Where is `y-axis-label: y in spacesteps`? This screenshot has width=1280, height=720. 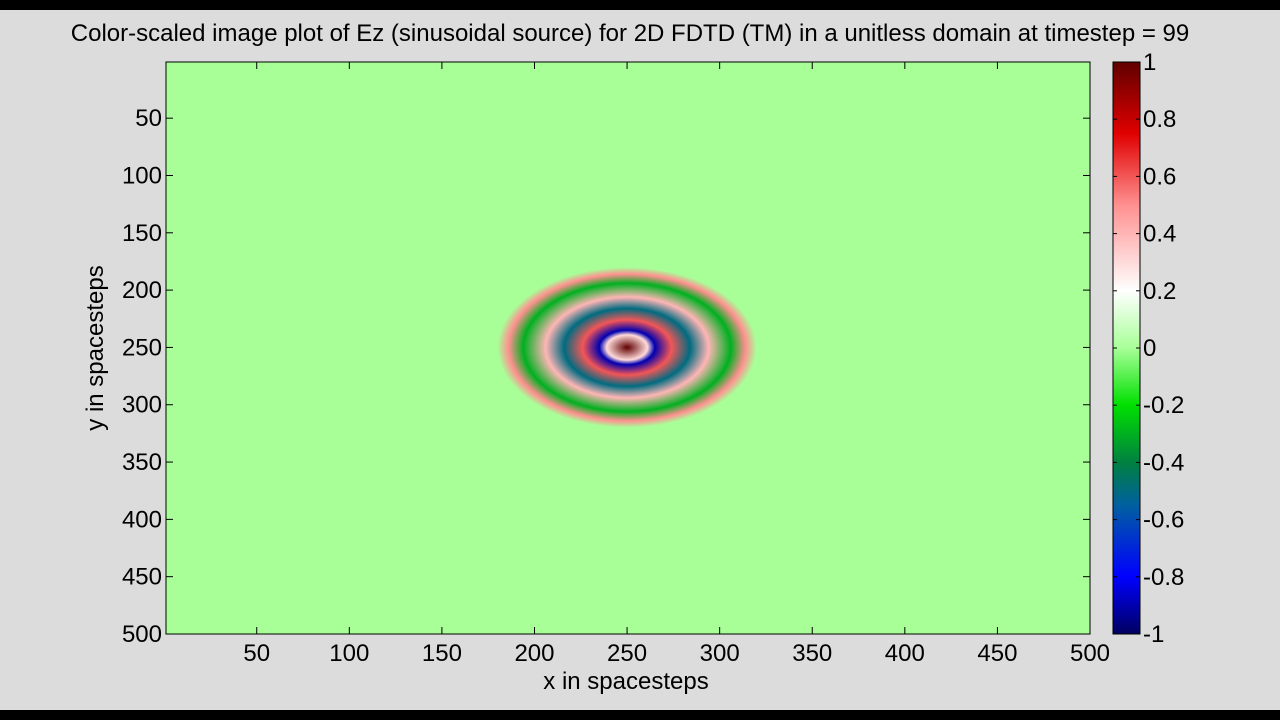
y-axis-label: y in spacesteps is located at coordinates (95, 347).